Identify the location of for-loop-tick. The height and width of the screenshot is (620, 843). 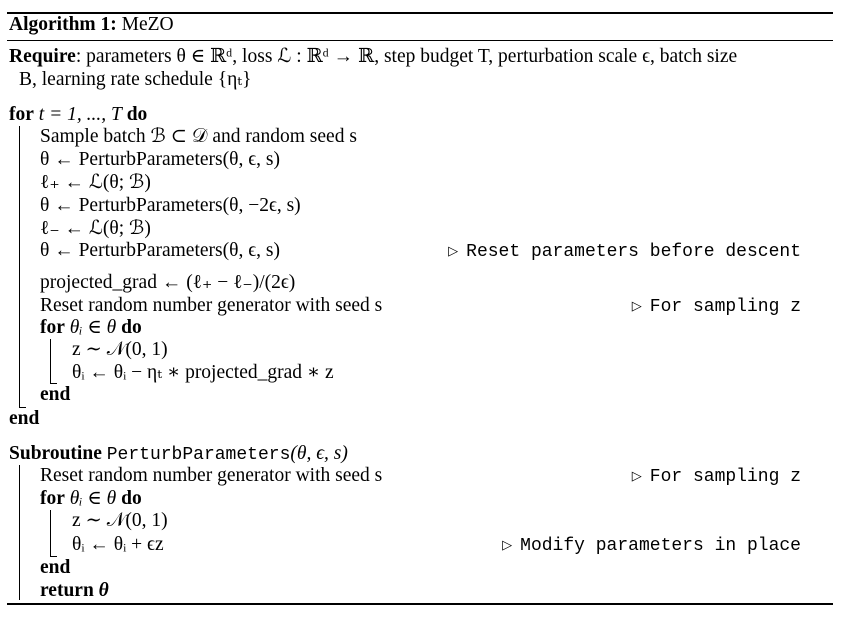
(22, 407).